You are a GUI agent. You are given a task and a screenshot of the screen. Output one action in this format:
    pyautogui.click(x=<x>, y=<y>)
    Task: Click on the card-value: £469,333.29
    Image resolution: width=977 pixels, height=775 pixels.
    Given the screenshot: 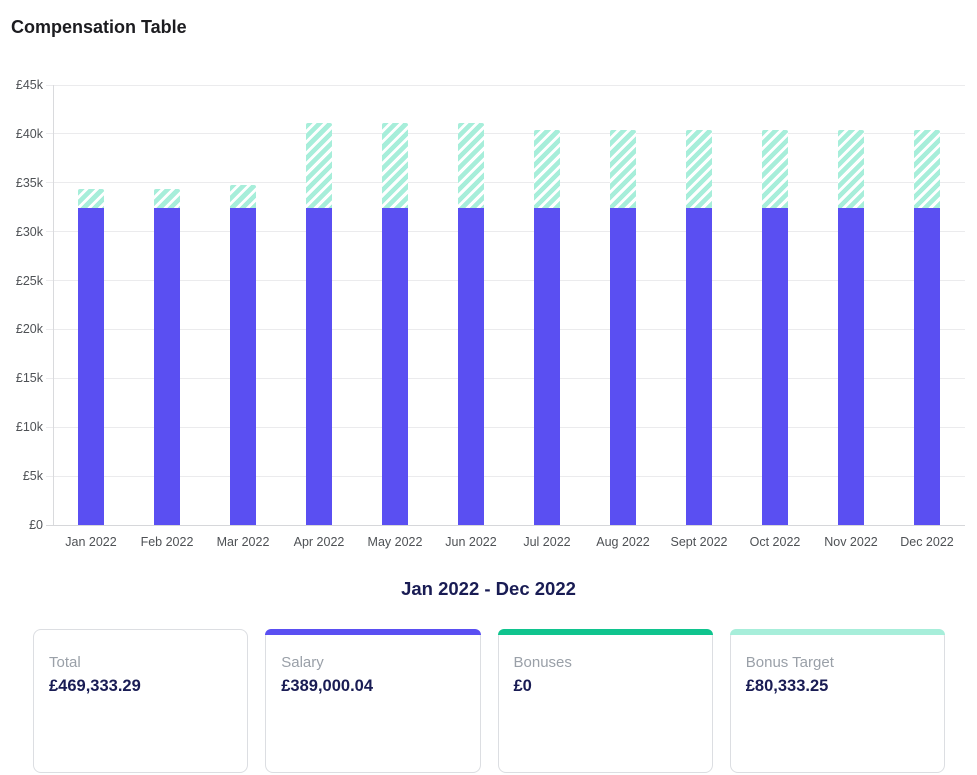 What is the action you would take?
    pyautogui.click(x=95, y=686)
    